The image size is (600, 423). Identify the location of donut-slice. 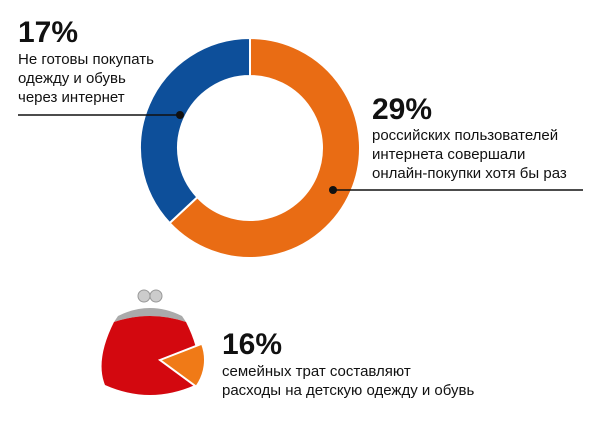
(195, 130).